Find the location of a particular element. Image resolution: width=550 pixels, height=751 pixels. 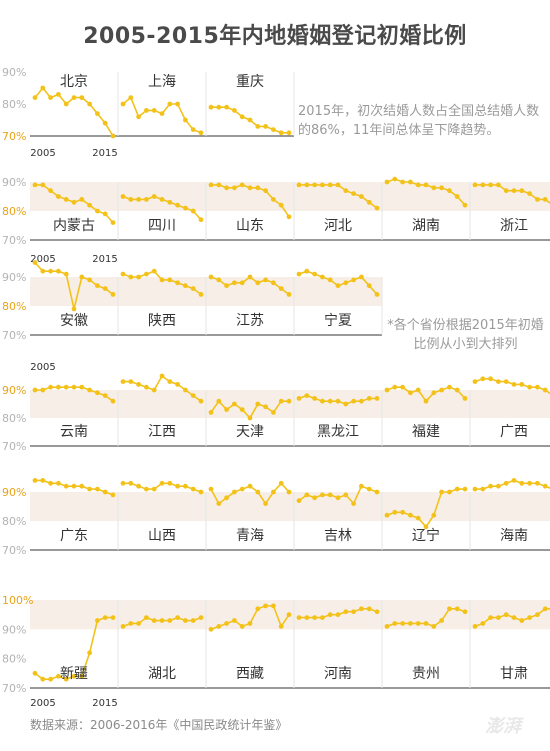

series-label: 广西 is located at coordinates (514, 432).